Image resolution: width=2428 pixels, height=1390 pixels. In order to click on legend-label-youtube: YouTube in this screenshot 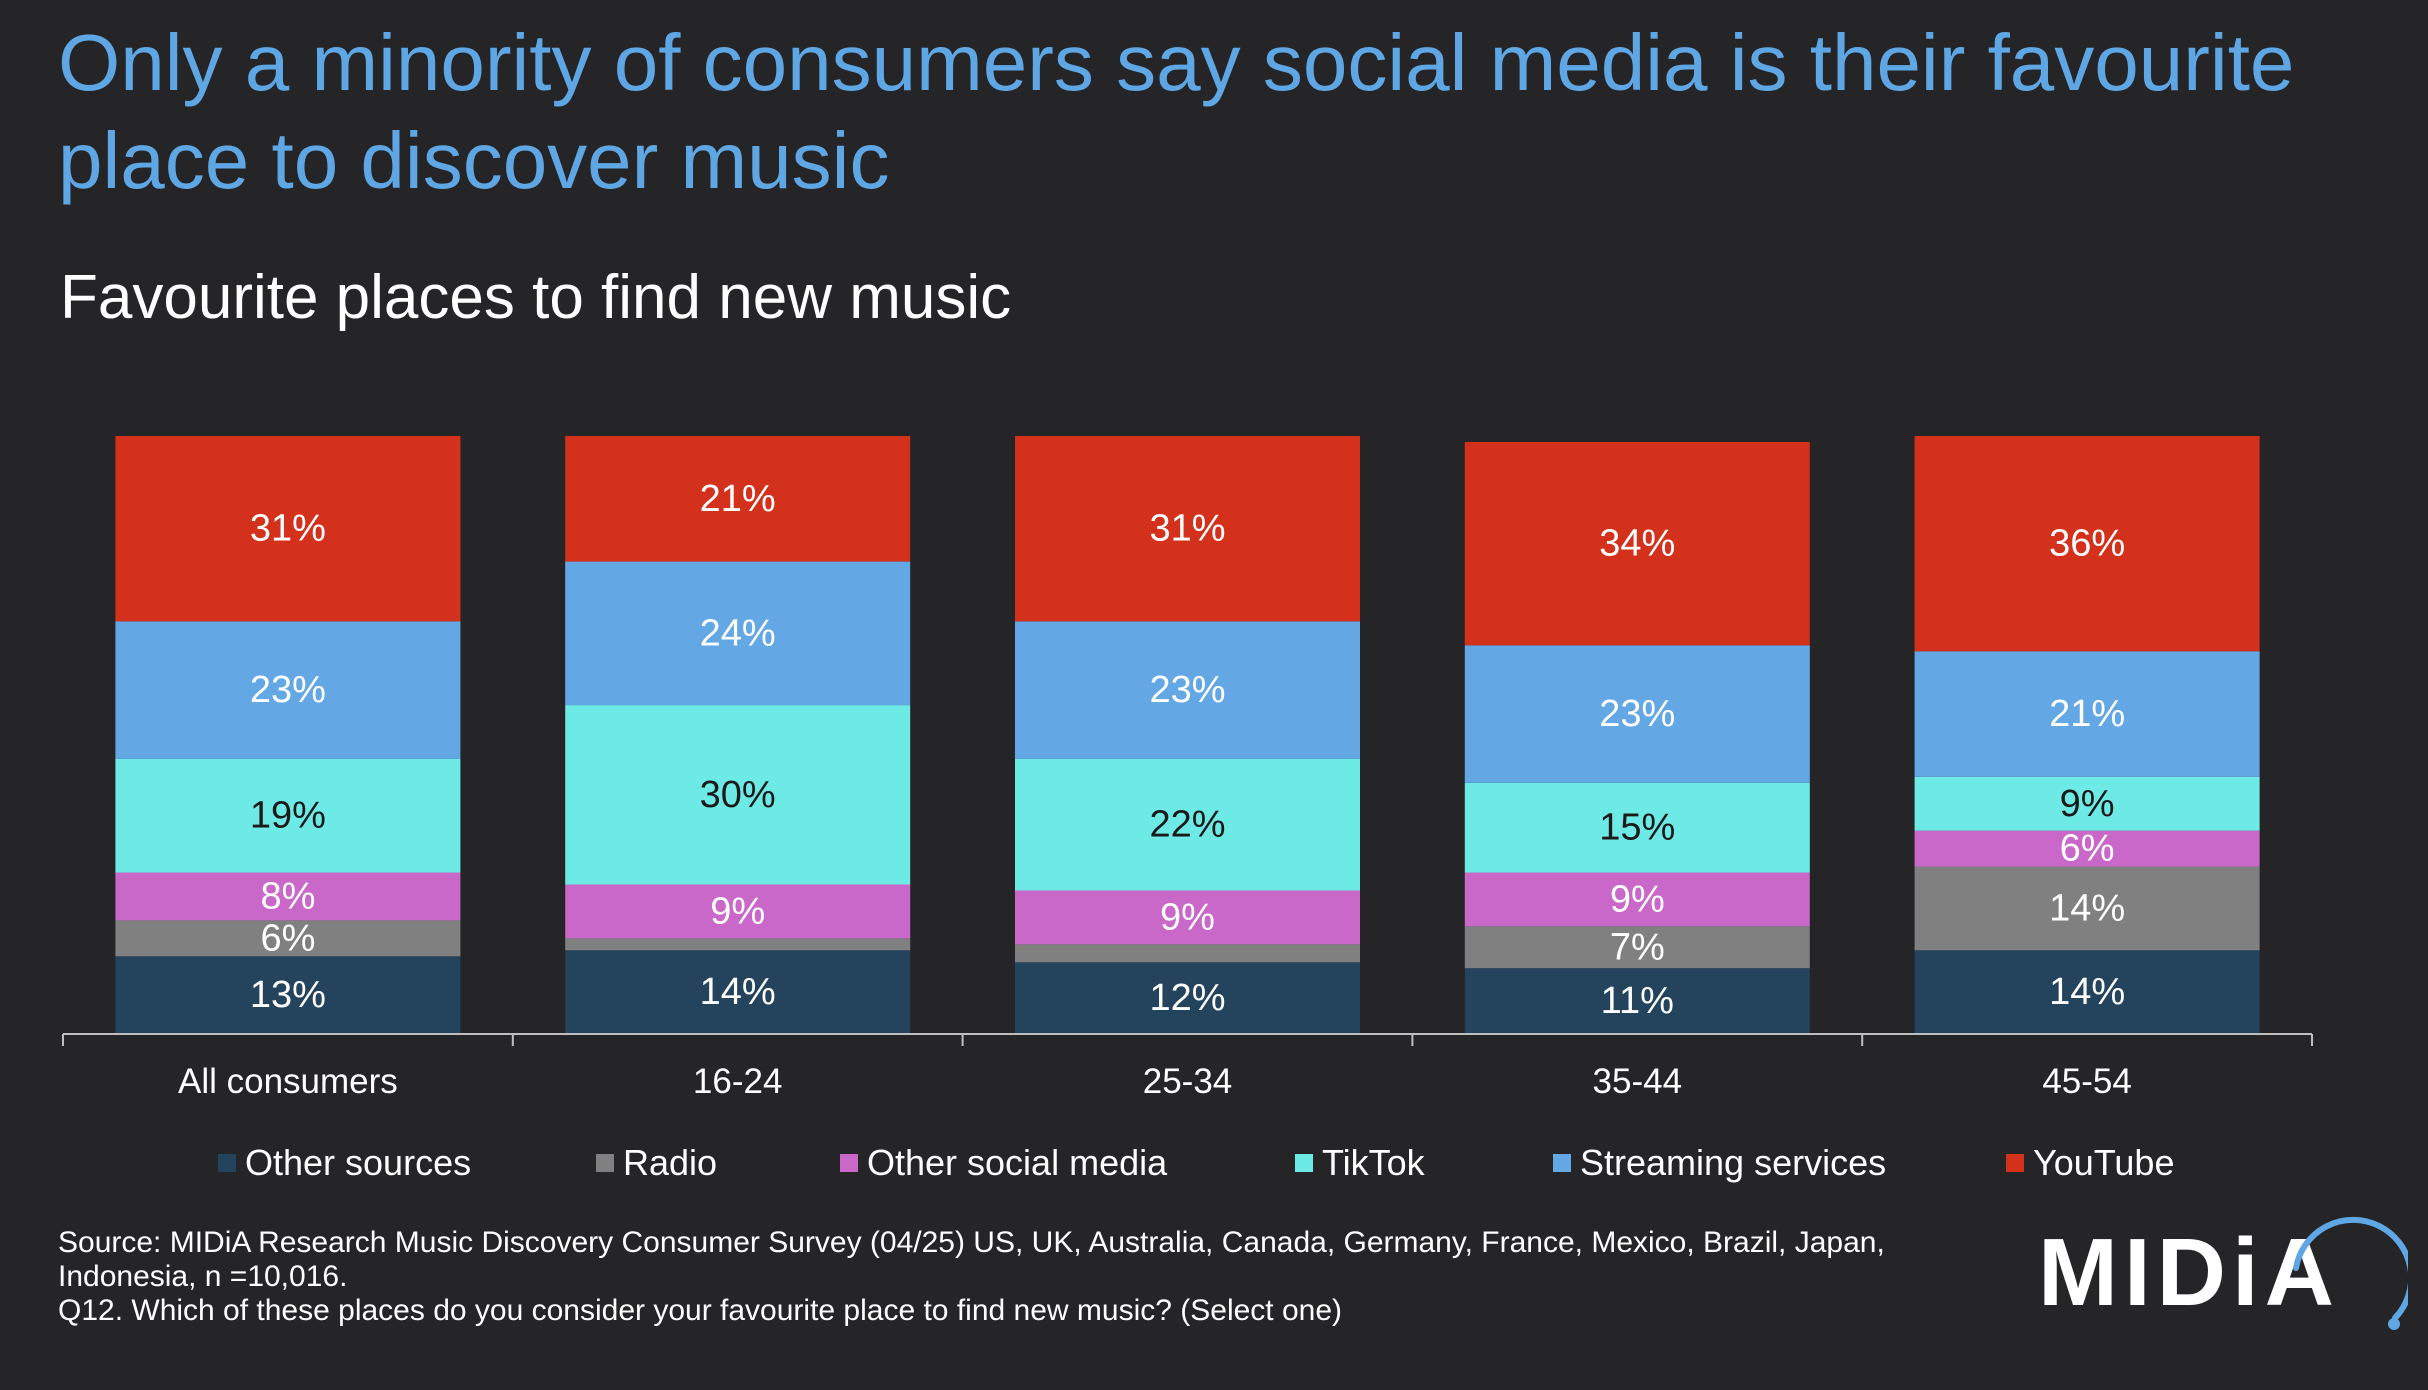, I will do `click(2104, 1162)`.